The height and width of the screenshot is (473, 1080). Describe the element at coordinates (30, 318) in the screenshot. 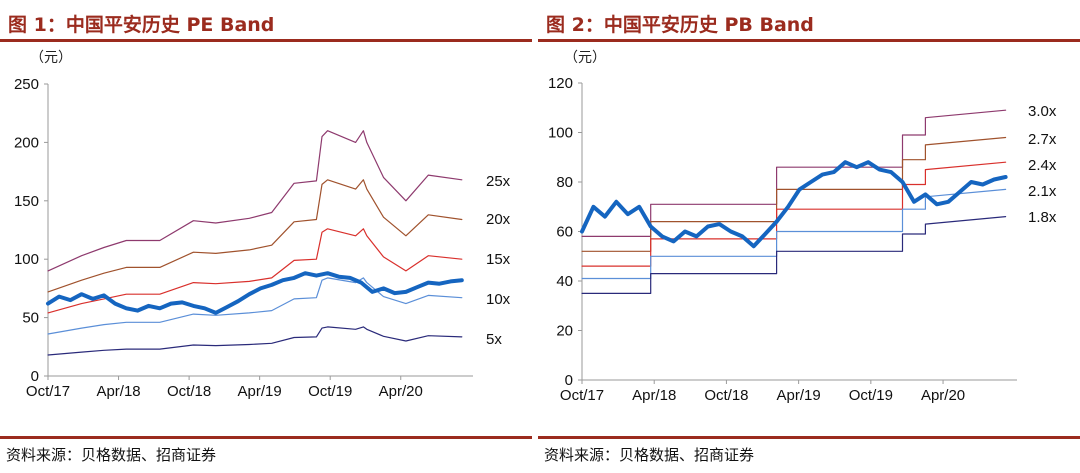

I see `y-tick-label: 50` at that location.